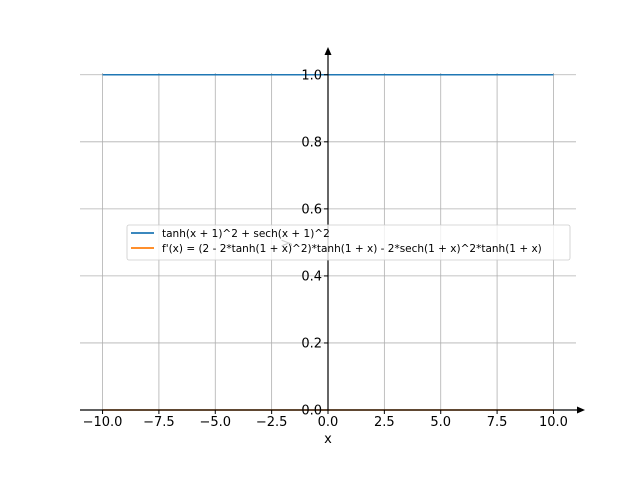 The height and width of the screenshot is (484, 640). What do you see at coordinates (311, 276) in the screenshot?
I see `y-tick-label: 0.4` at bounding box center [311, 276].